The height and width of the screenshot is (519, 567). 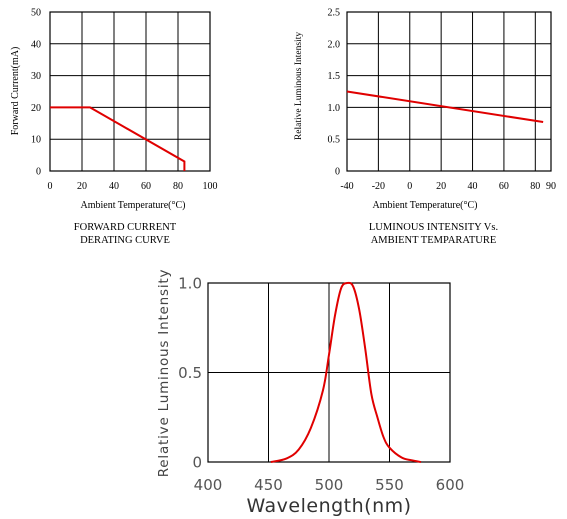 What do you see at coordinates (164, 373) in the screenshot?
I see `chart3-y-axis-label: Relative Luminous Intensity` at bounding box center [164, 373].